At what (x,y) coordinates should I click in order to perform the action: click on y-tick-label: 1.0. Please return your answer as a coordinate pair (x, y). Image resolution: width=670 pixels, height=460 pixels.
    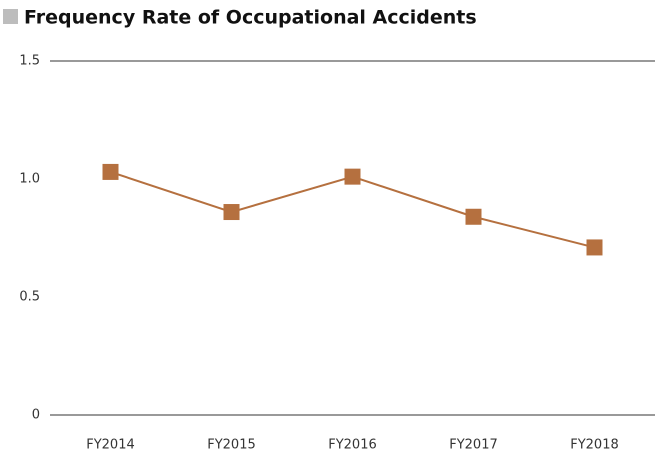
    Looking at the image, I should click on (29, 179).